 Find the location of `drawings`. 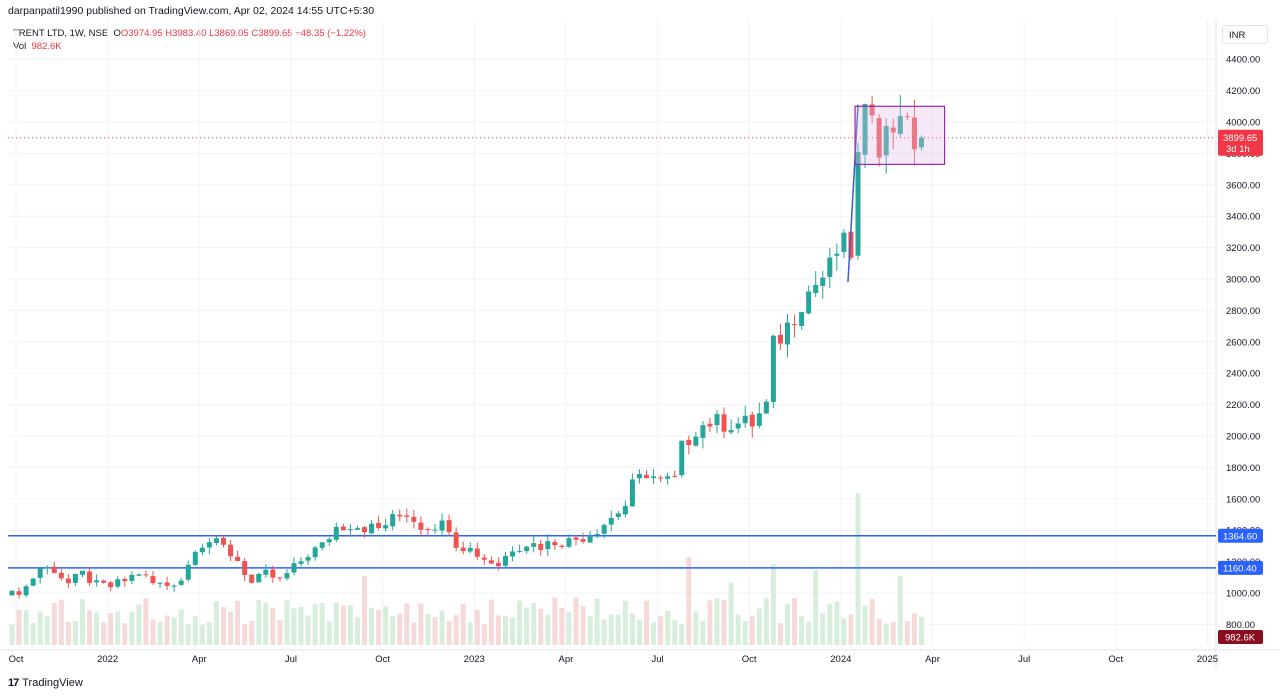

drawings is located at coordinates (896, 193).